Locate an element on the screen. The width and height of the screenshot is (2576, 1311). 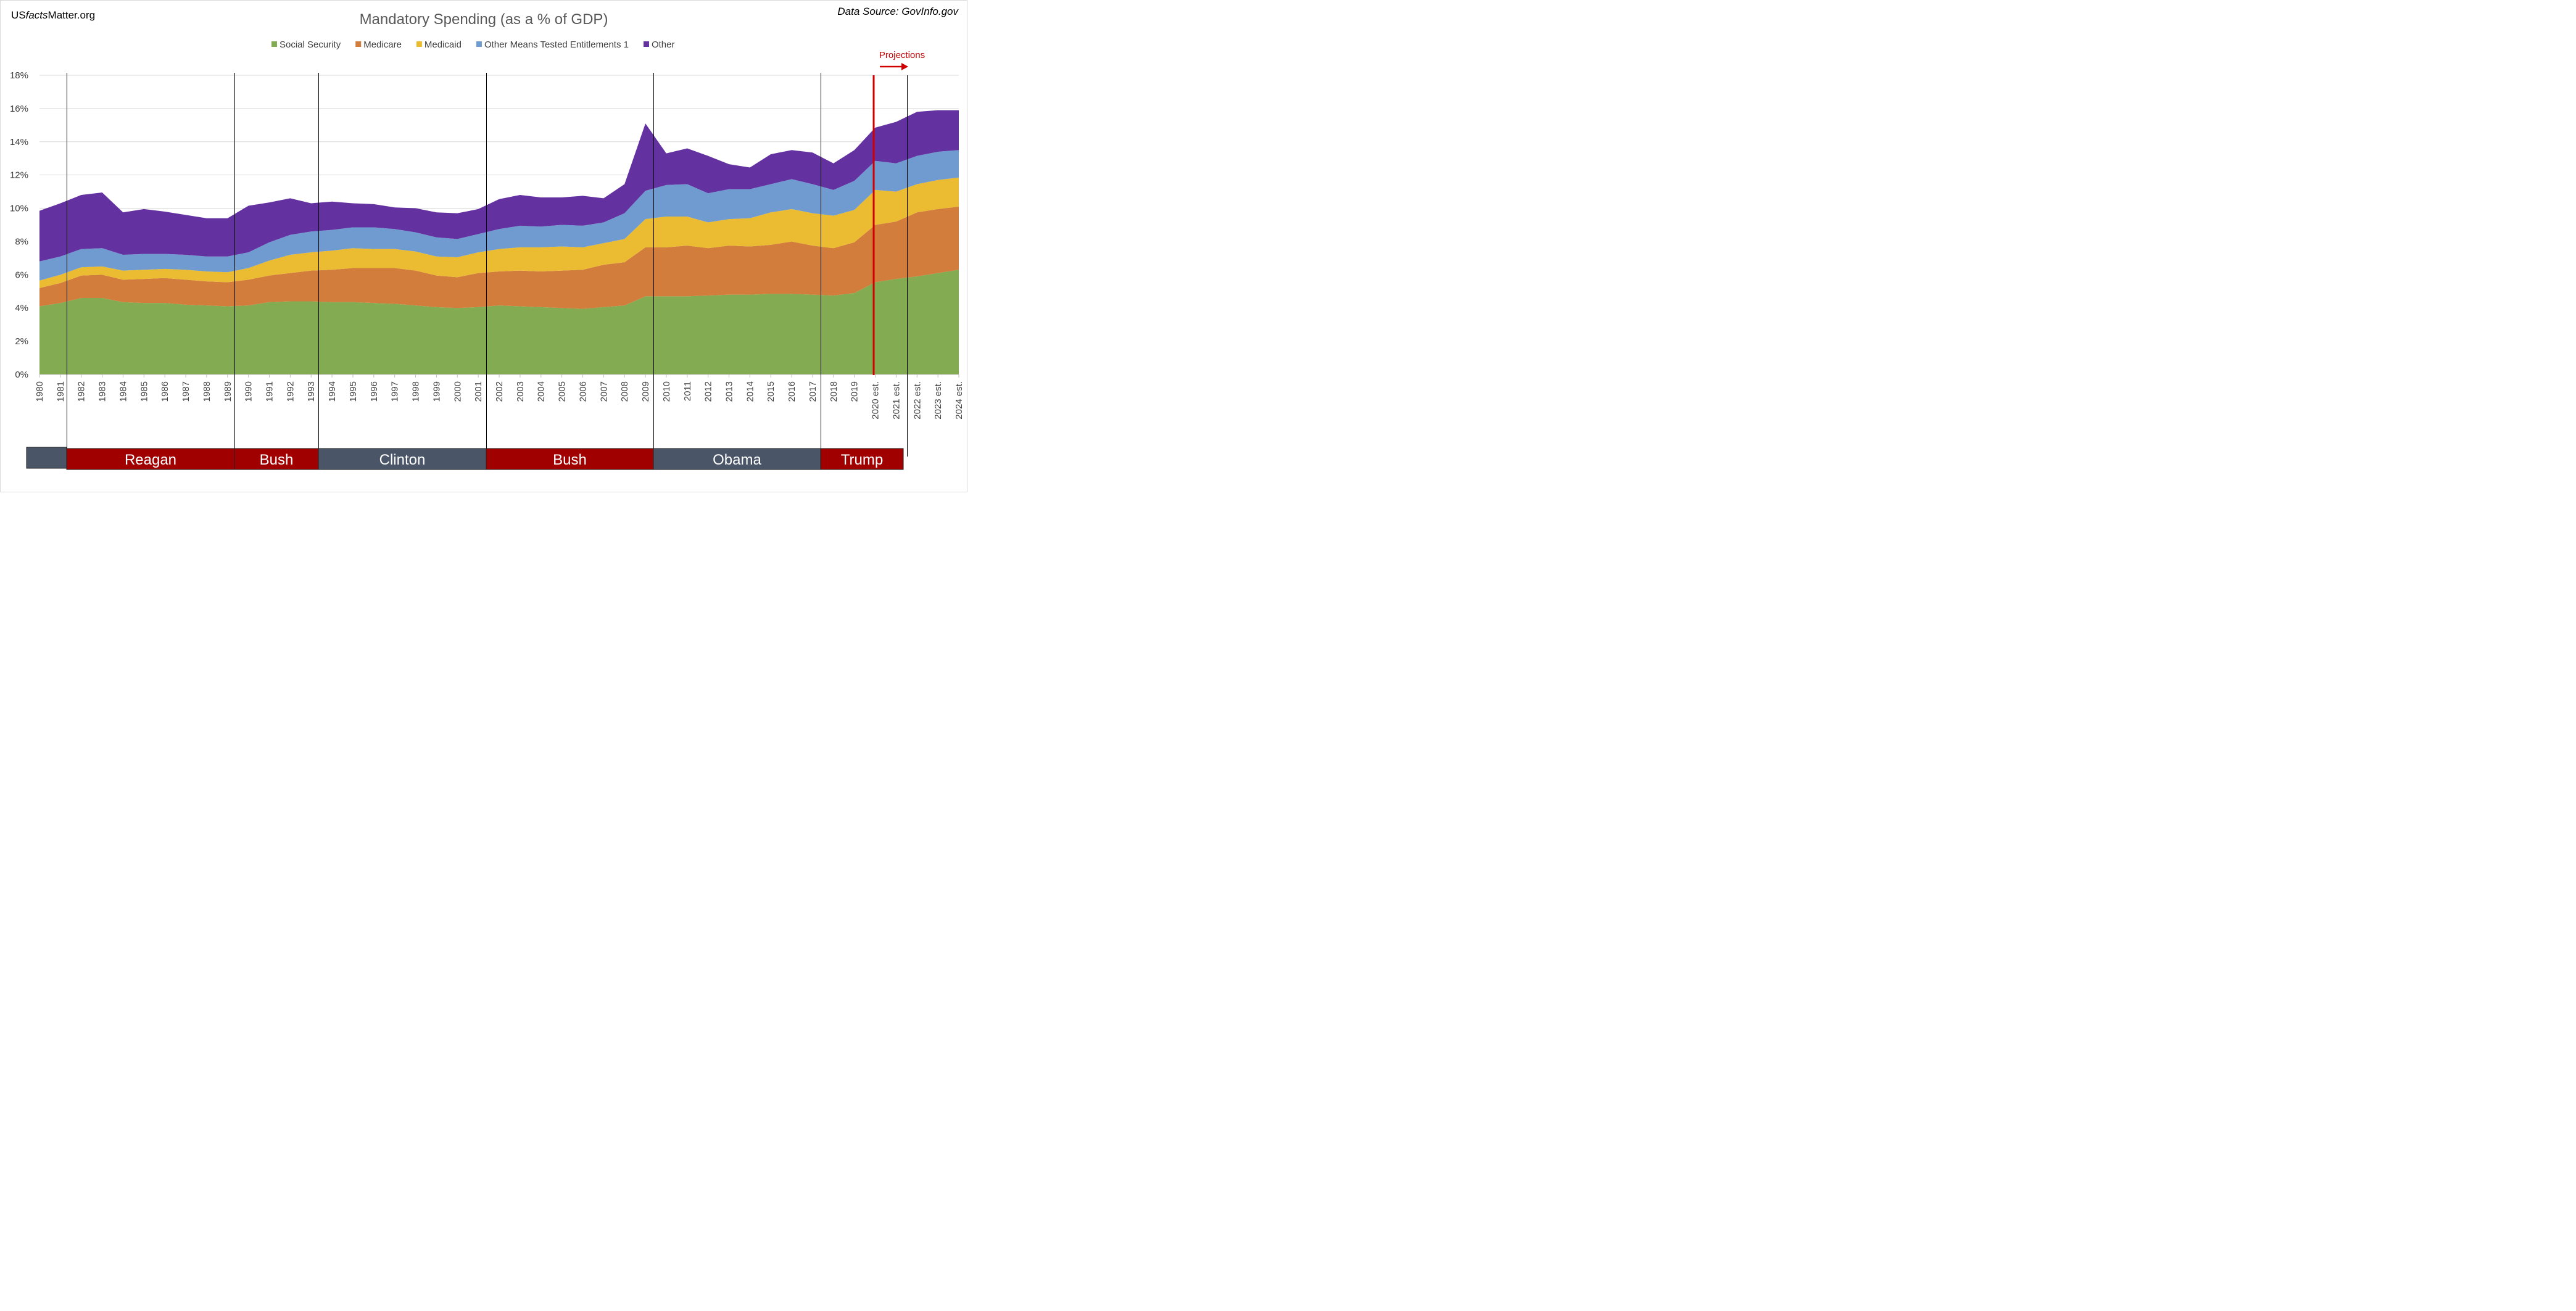
x-tick-label: 1991 is located at coordinates (270, 391).